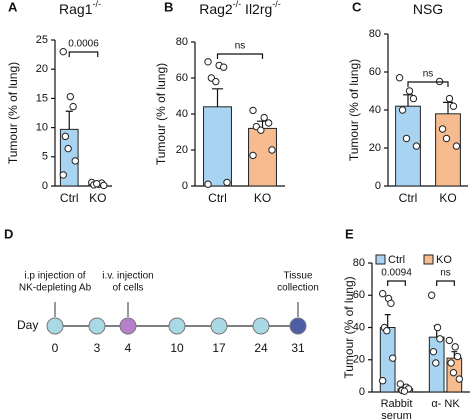 This screenshot has height=420, width=474. Describe the element at coordinates (216, 9) in the screenshot. I see `title-text: Rag2` at that location.